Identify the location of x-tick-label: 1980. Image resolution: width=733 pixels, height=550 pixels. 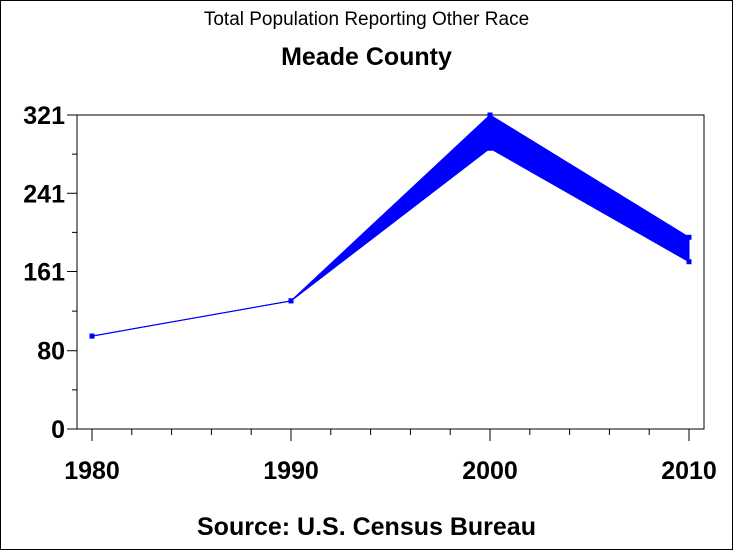
(92, 471).